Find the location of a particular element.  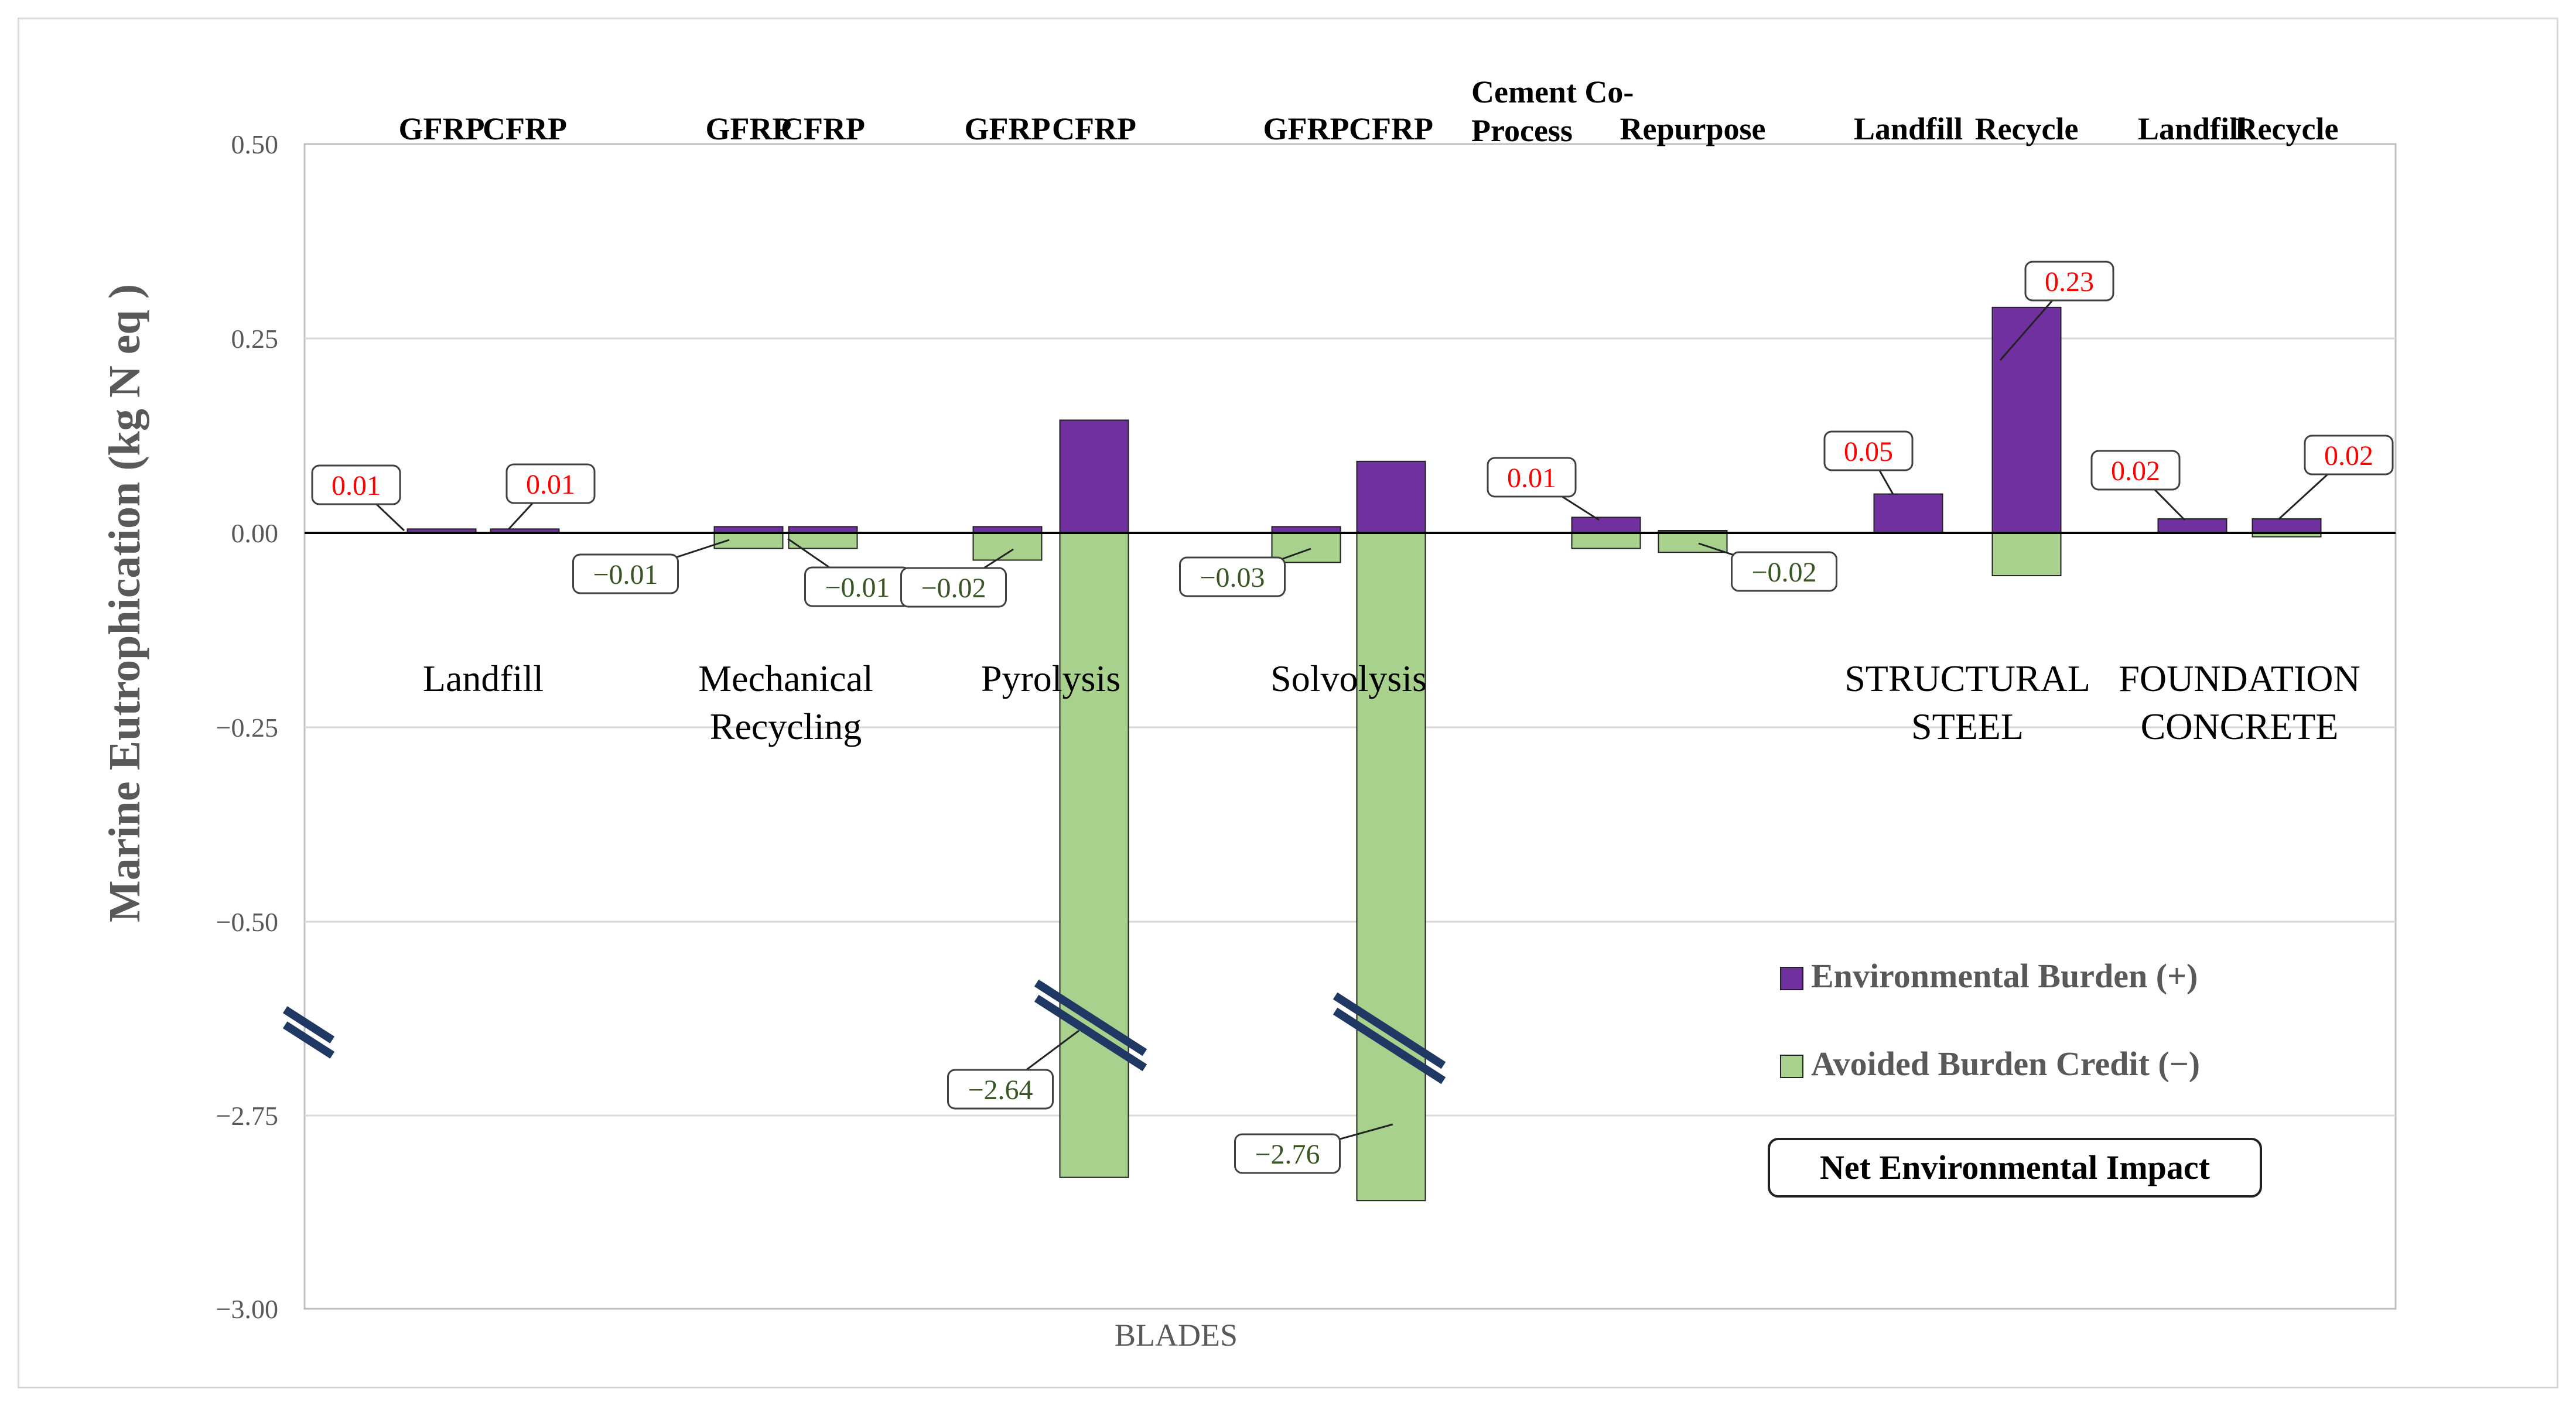

x-axis-title: BLADES is located at coordinates (1177, 1336).